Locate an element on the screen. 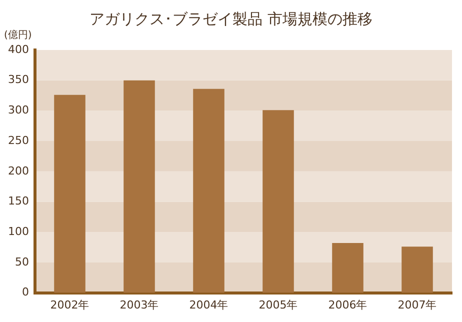  y-tick-label: 300 is located at coordinates (18, 110).